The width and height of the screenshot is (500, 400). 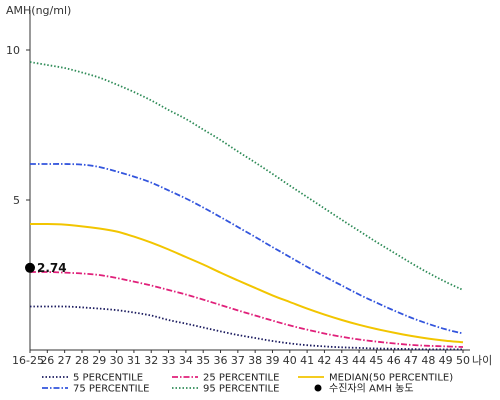 I want to click on x-tick-label: 34, so click(x=186, y=360).